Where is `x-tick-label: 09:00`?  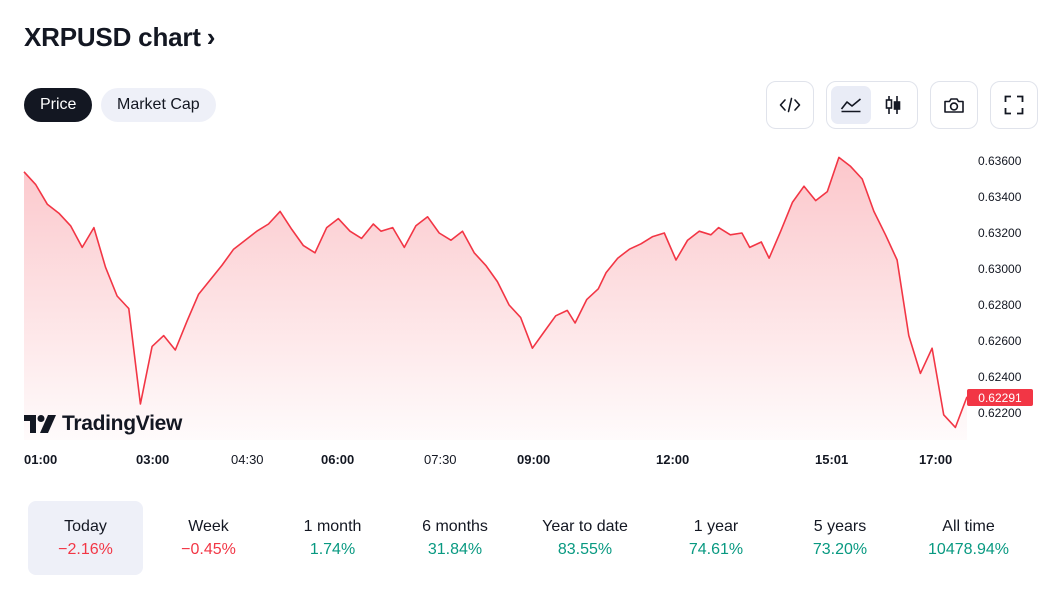
x-tick-label: 09:00 is located at coordinates (533, 459).